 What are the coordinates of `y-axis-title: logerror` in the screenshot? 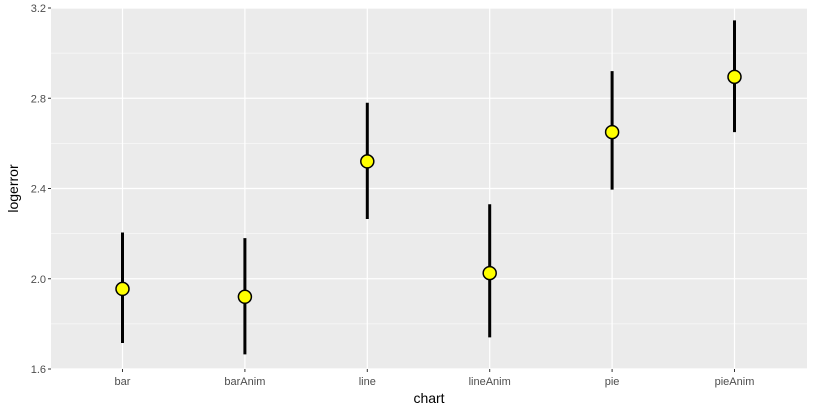 It's located at (13, 188).